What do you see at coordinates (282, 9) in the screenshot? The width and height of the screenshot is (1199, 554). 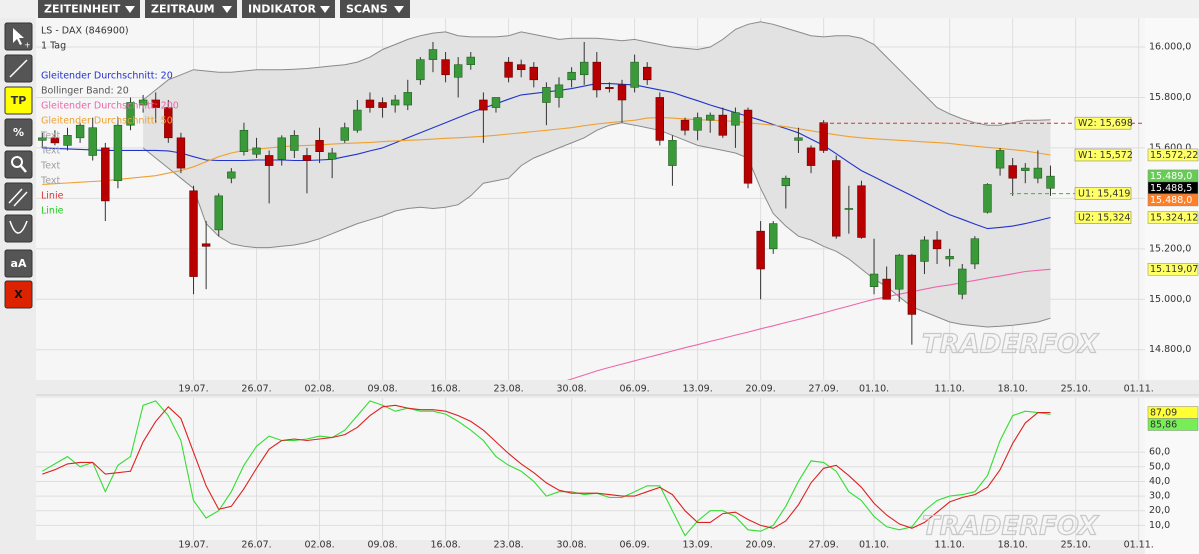 I see `menu-label: INDIKATOR` at bounding box center [282, 9].